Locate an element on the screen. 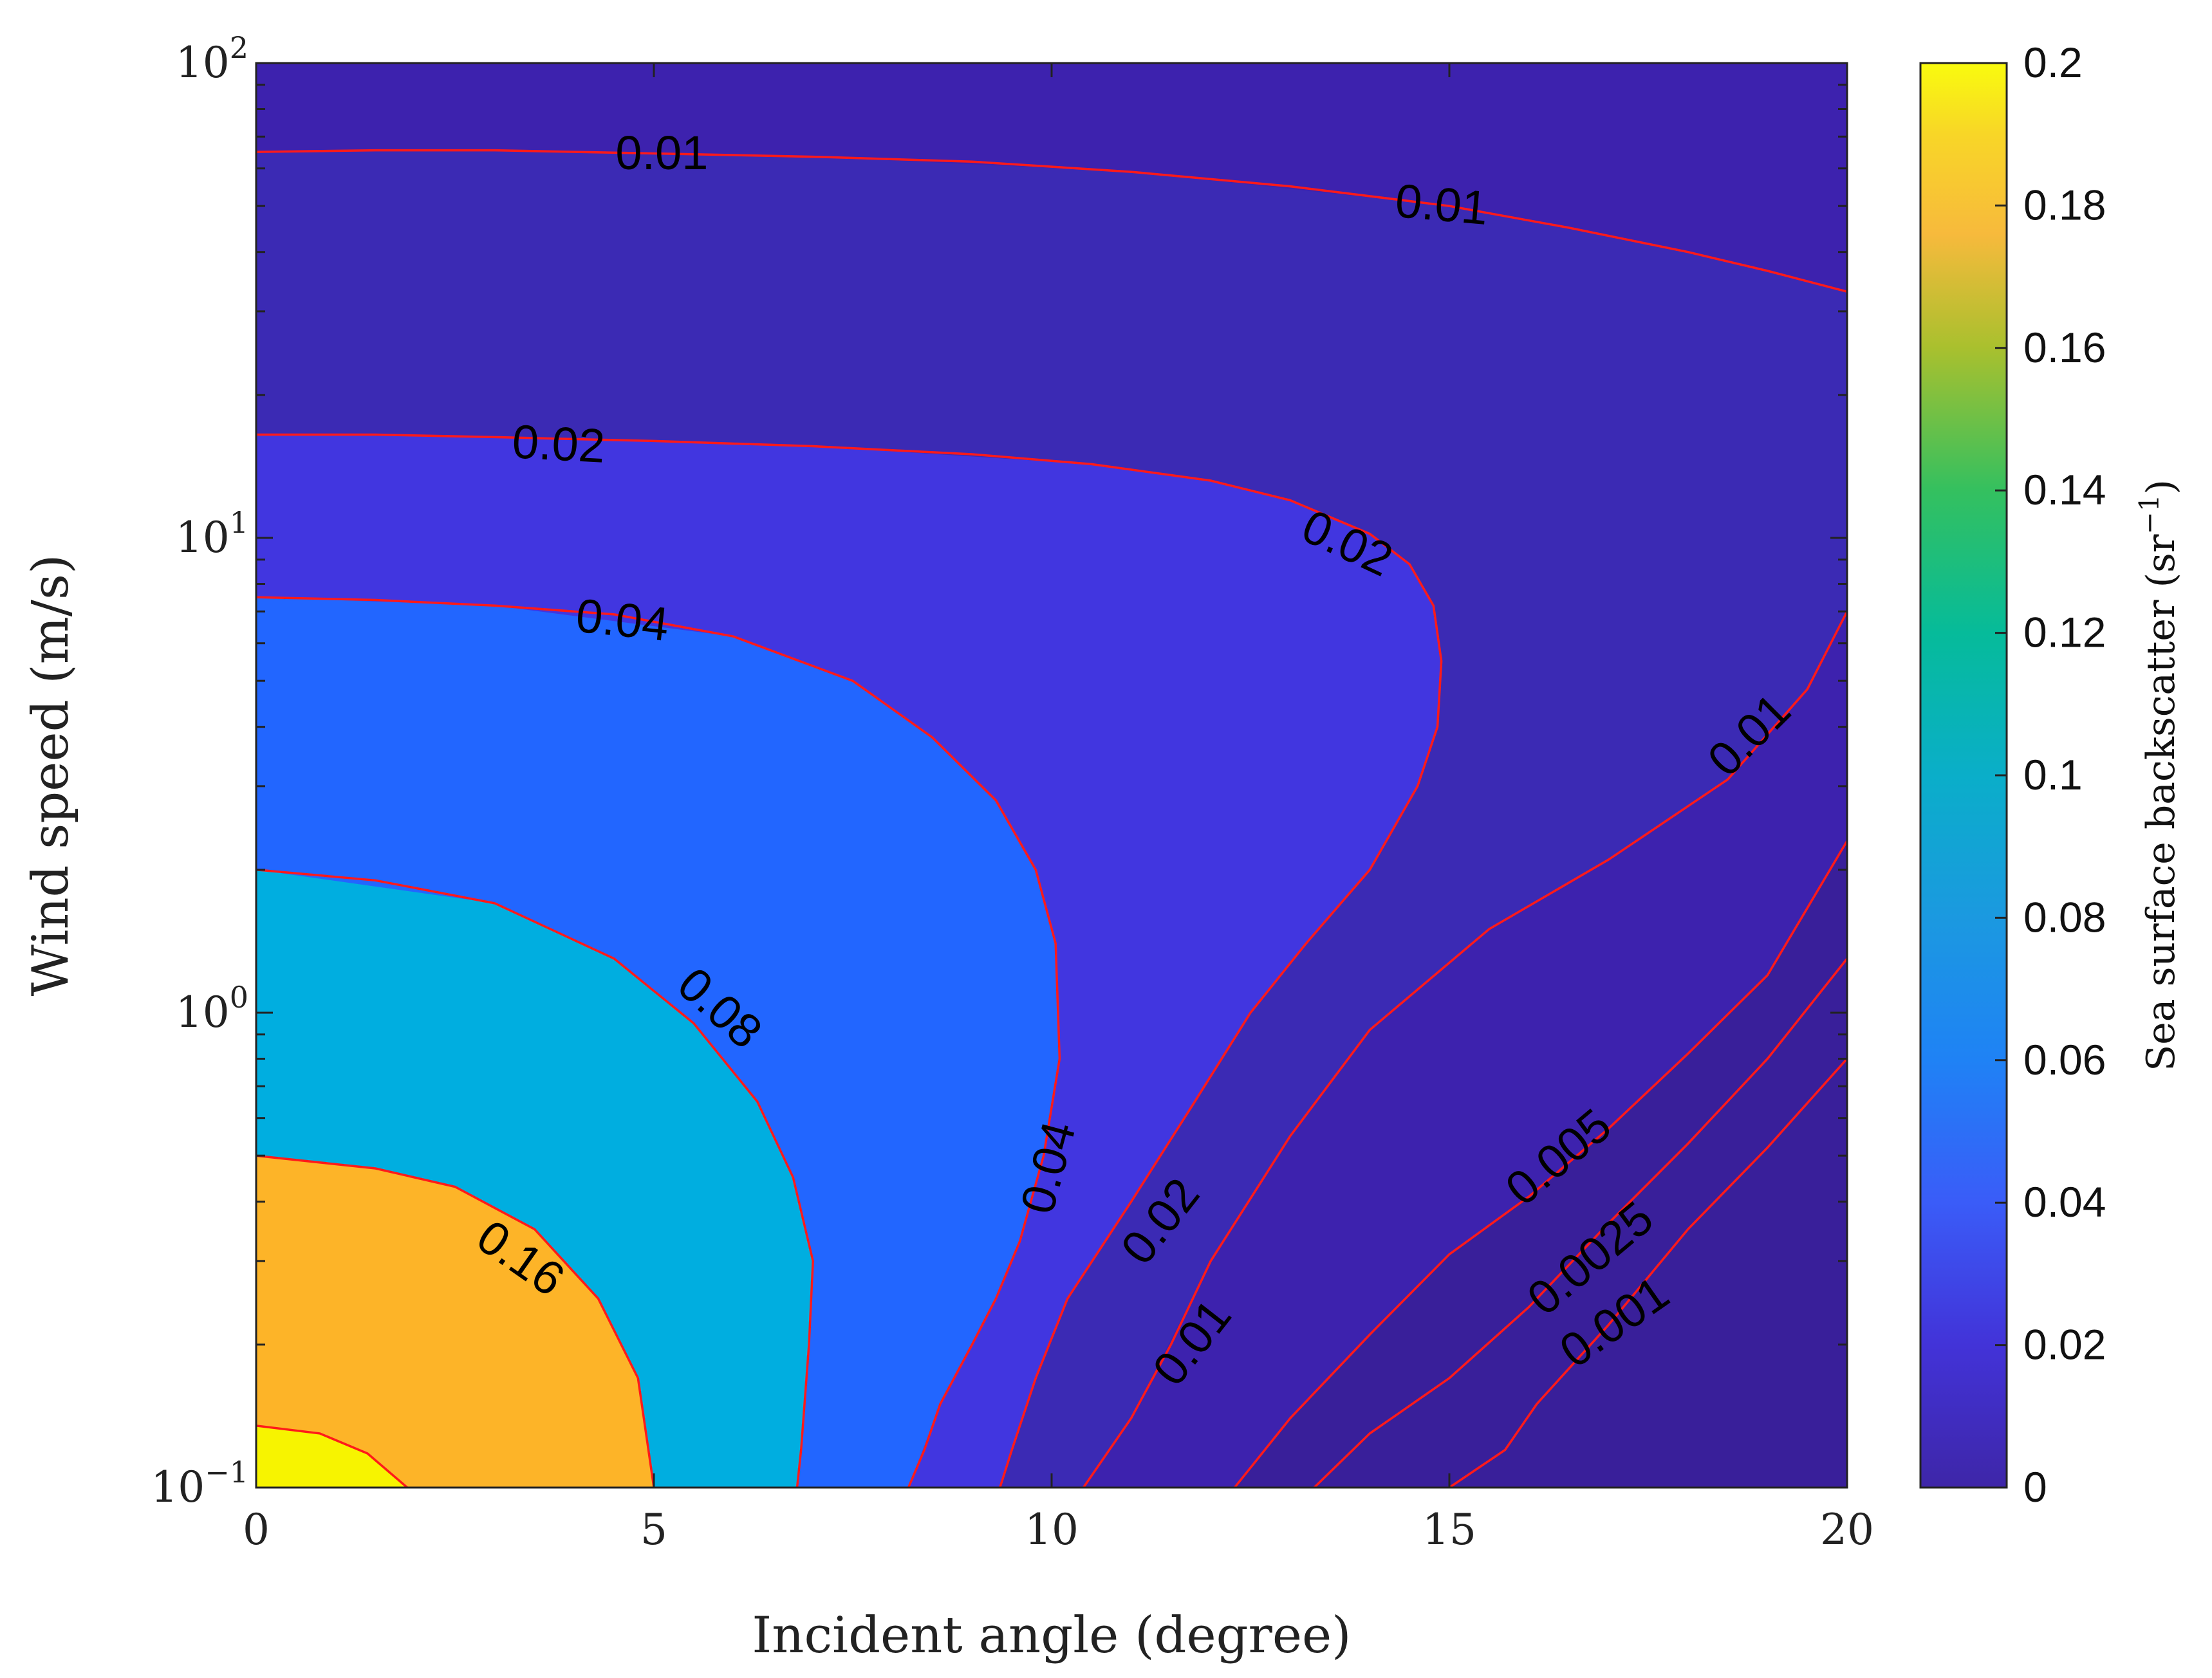  fill-0.005 is located at coordinates (1540, 1164).